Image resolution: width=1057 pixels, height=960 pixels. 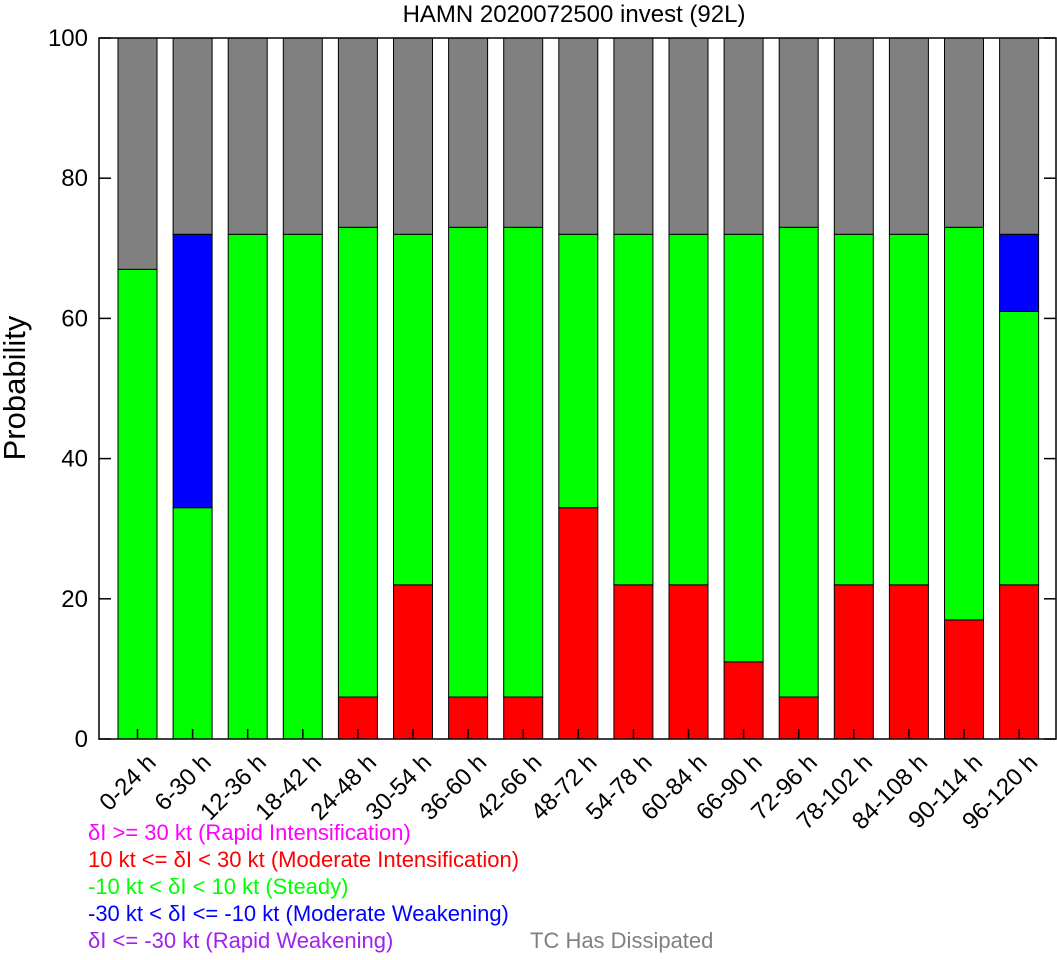 What do you see at coordinates (68, 38) in the screenshot?
I see `y-tick-label: 100` at bounding box center [68, 38].